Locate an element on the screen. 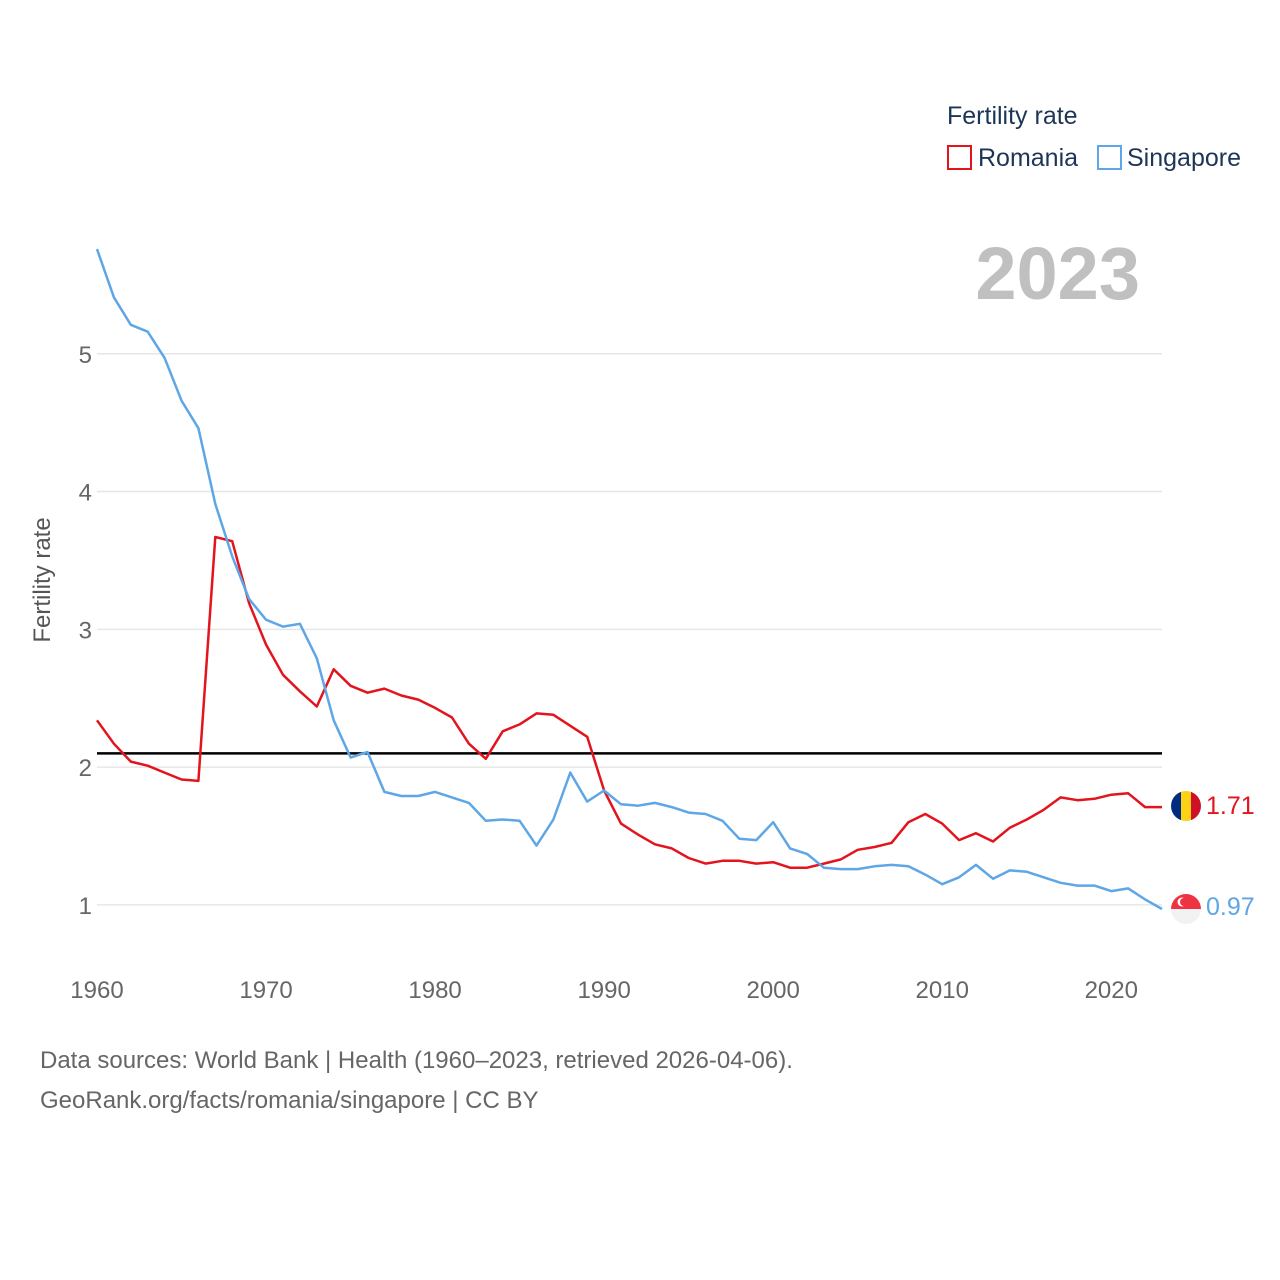 This screenshot has width=1280, height=1280. x-tick-1990: 1990 is located at coordinates (603, 990).